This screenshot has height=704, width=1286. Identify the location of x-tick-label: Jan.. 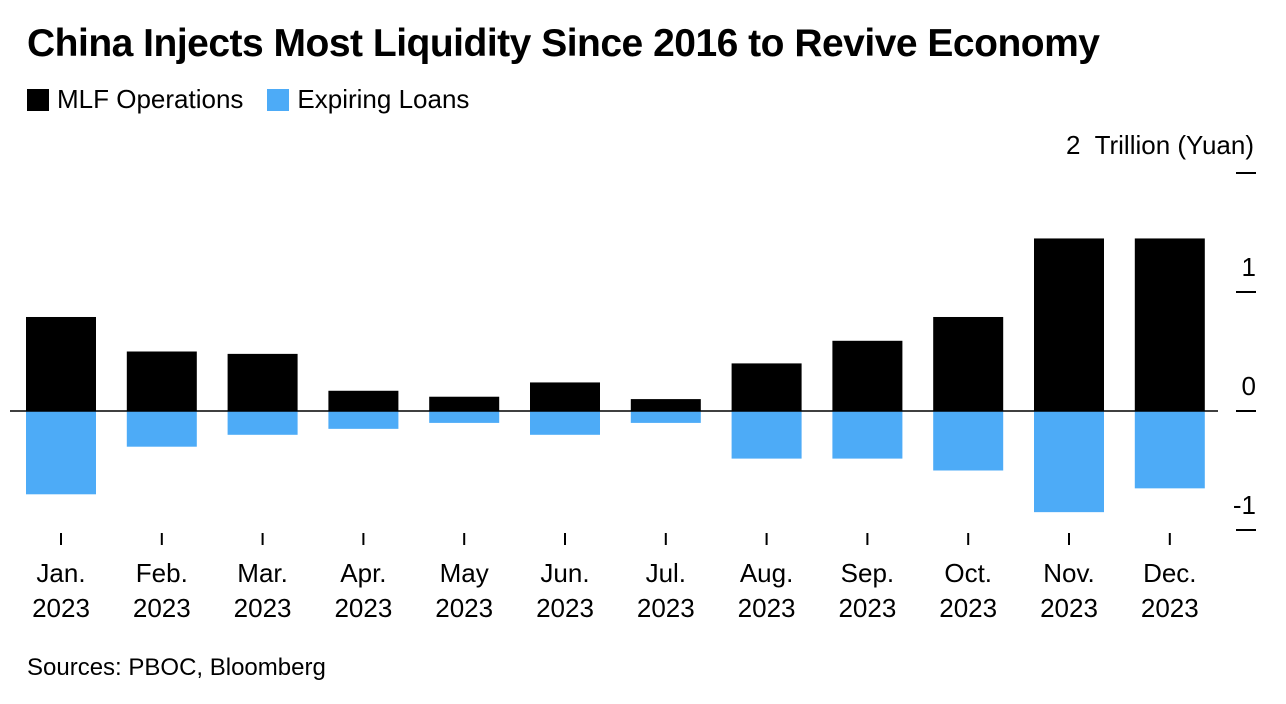
(60, 573).